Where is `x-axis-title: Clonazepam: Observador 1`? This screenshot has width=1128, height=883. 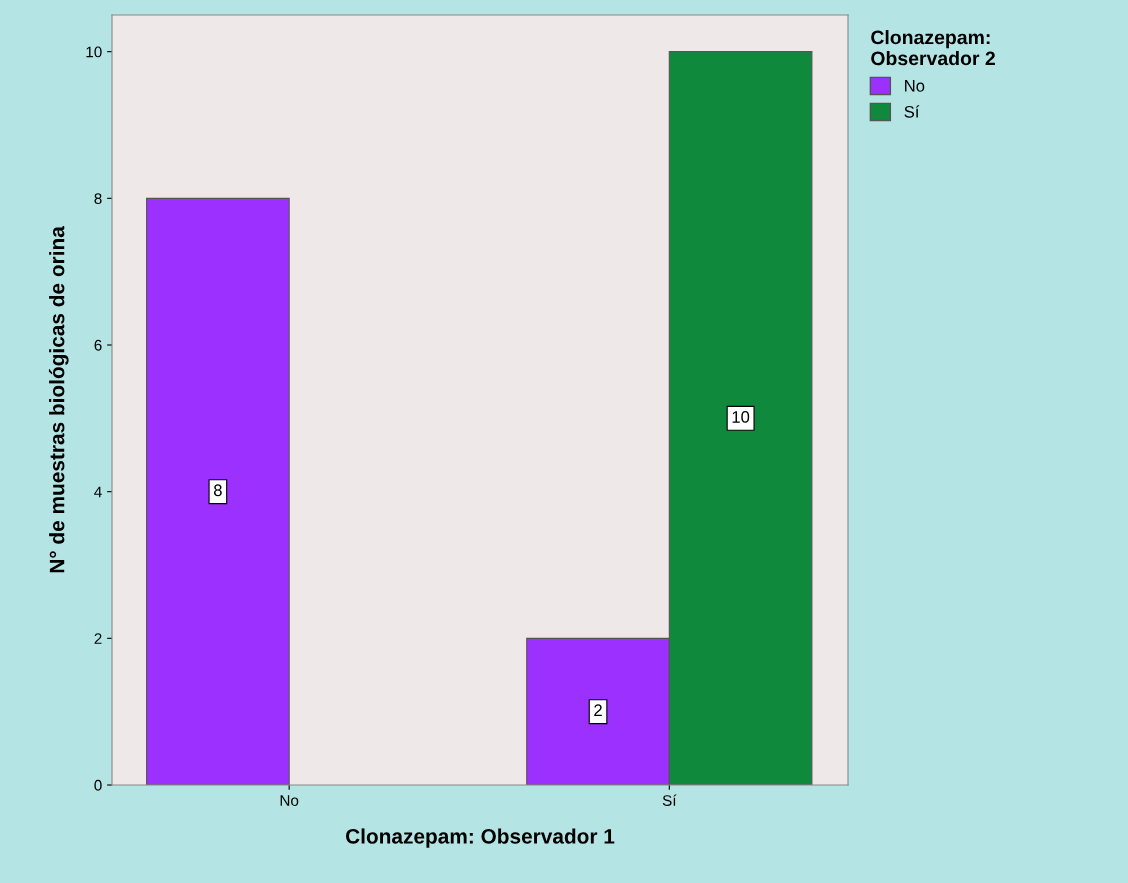
x-axis-title: Clonazepam: Observador 1 is located at coordinates (480, 838).